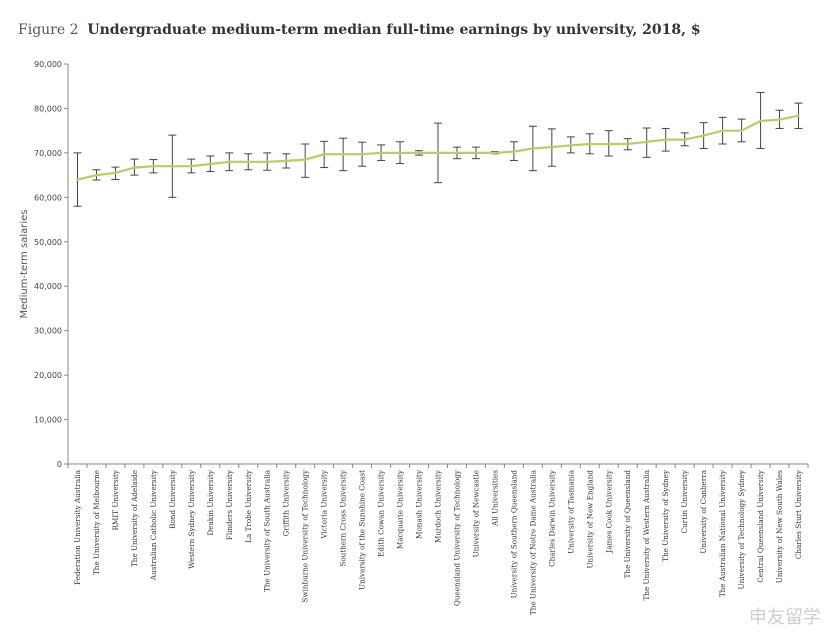 The height and width of the screenshot is (637, 829). What do you see at coordinates (722, 533) in the screenshot?
I see `category-label: The Australian National University` at bounding box center [722, 533].